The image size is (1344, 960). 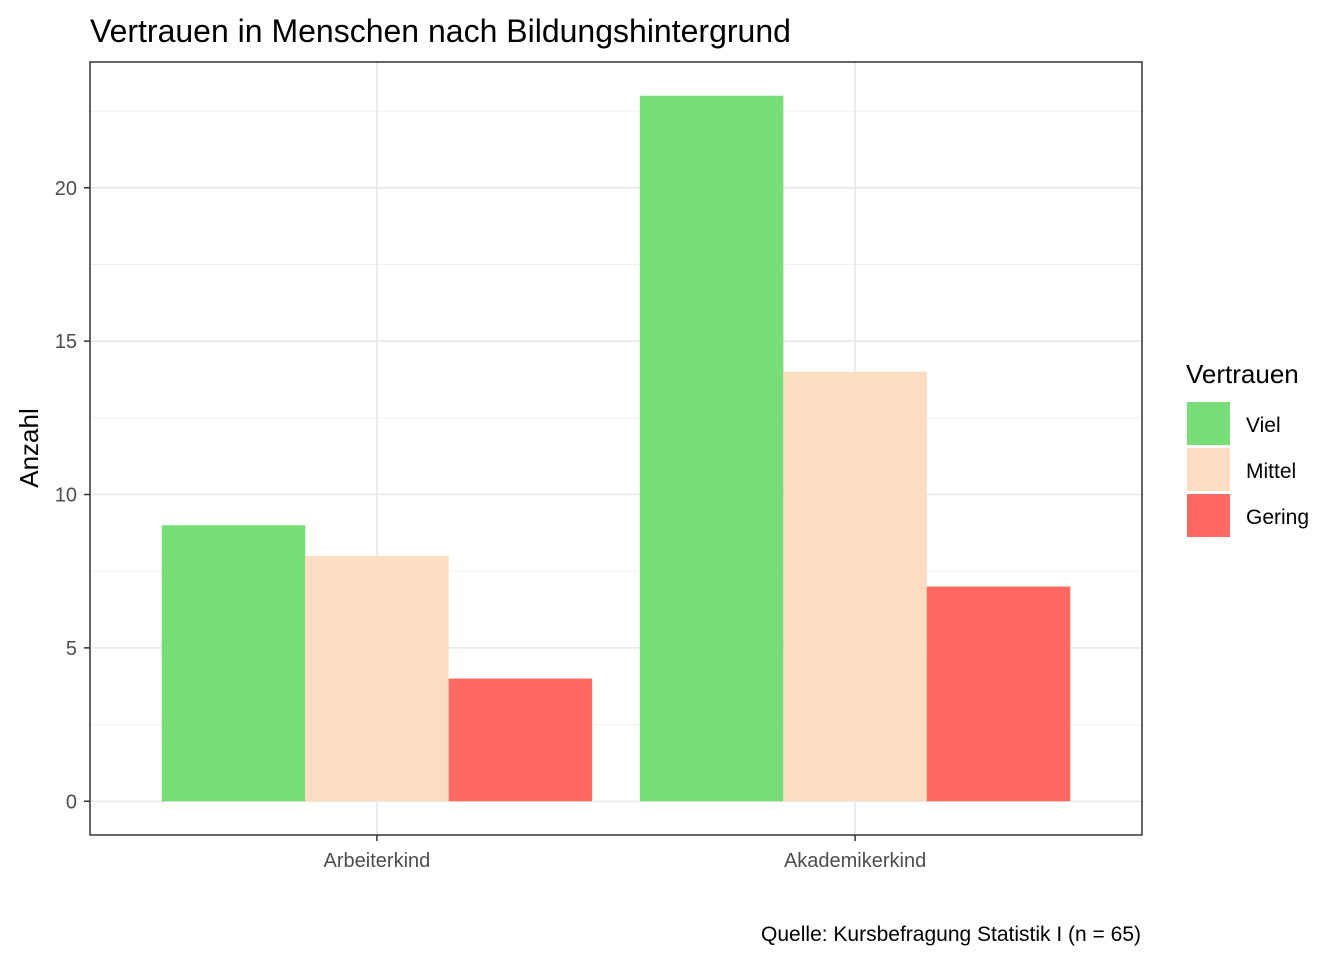 I want to click on y-tick-label: 0, so click(x=71, y=802).